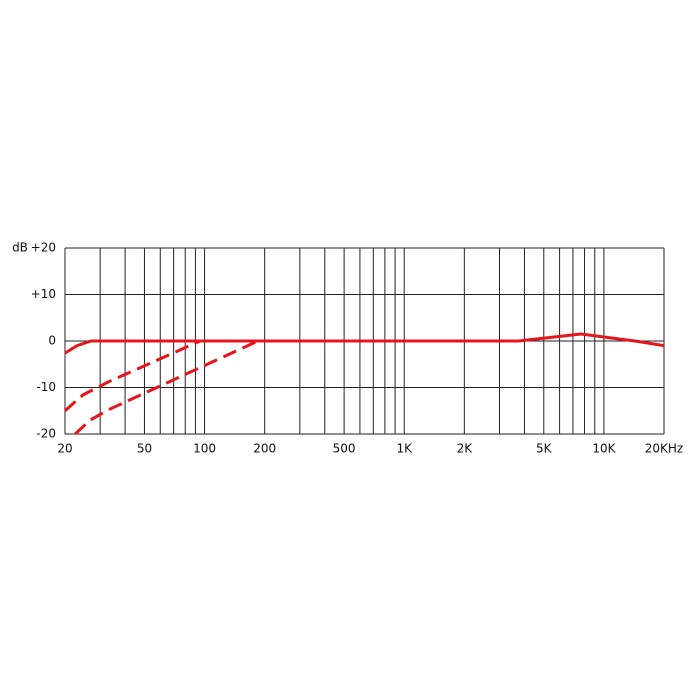 This screenshot has width=700, height=700. What do you see at coordinates (52, 341) in the screenshot?
I see `y-tick-label: 0` at bounding box center [52, 341].